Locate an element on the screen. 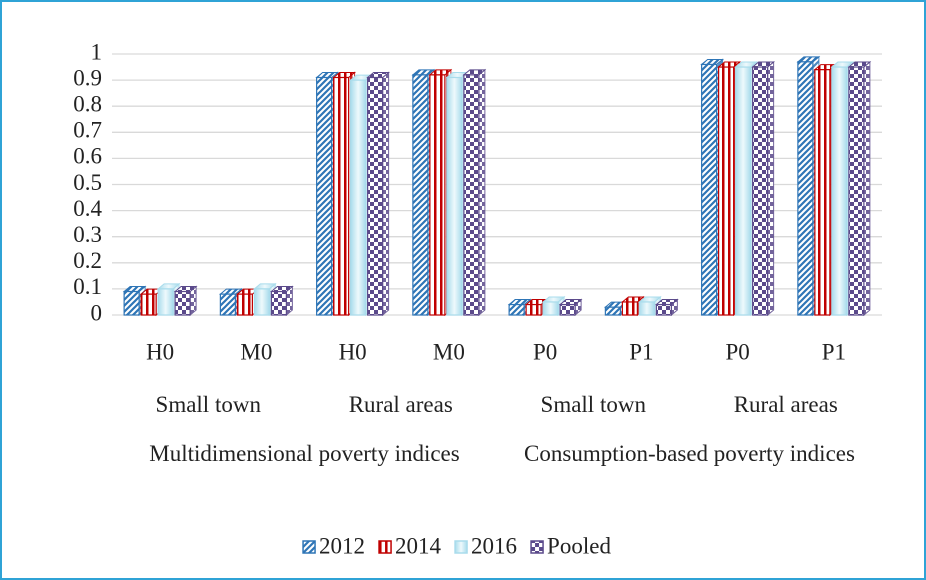 The image size is (926, 580). legend-label: Pooled is located at coordinates (579, 545).